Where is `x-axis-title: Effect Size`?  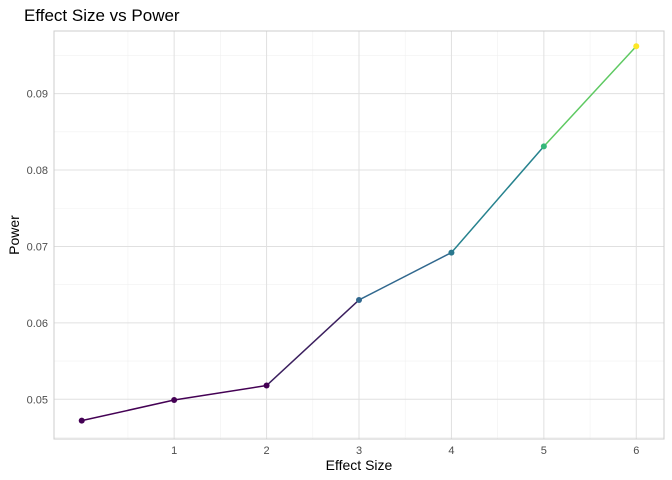
x-axis-title: Effect Size is located at coordinates (359, 465).